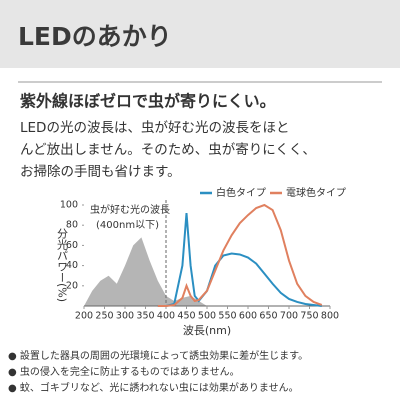  What do you see at coordinates (125, 316) in the screenshot?
I see `x-tick-label: 300` at bounding box center [125, 316].